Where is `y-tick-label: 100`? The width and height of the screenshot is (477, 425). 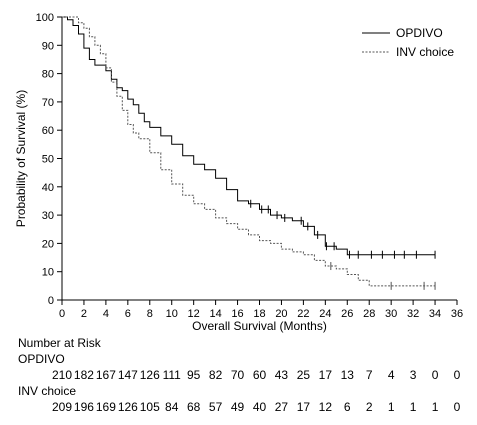
y-tick-label: 100 is located at coordinates (45, 18).